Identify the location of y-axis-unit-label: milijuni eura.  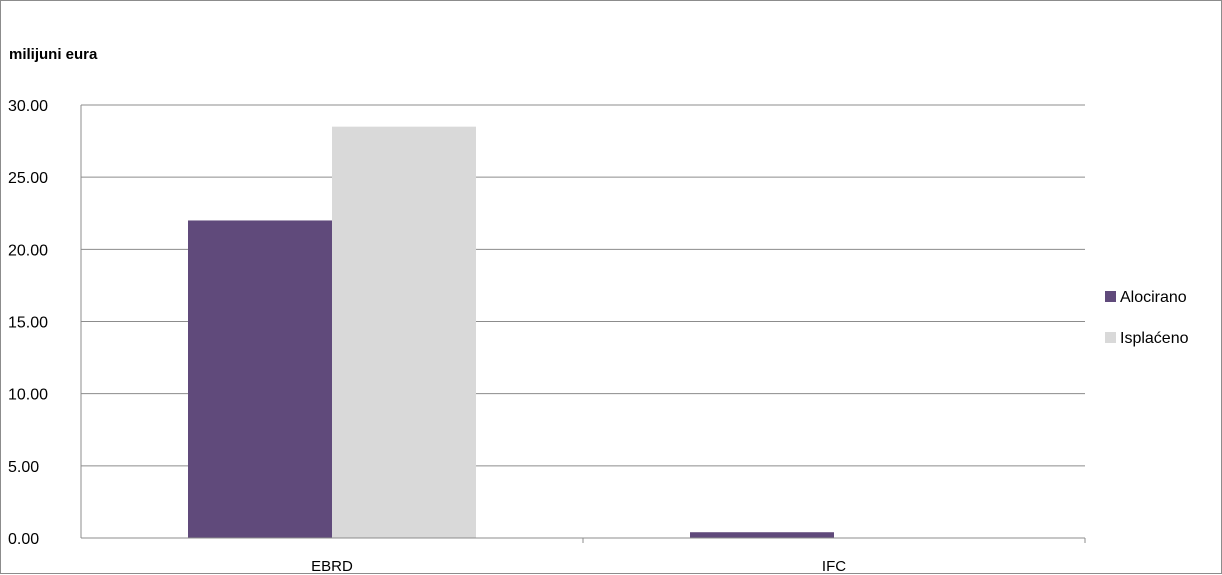
(53, 54).